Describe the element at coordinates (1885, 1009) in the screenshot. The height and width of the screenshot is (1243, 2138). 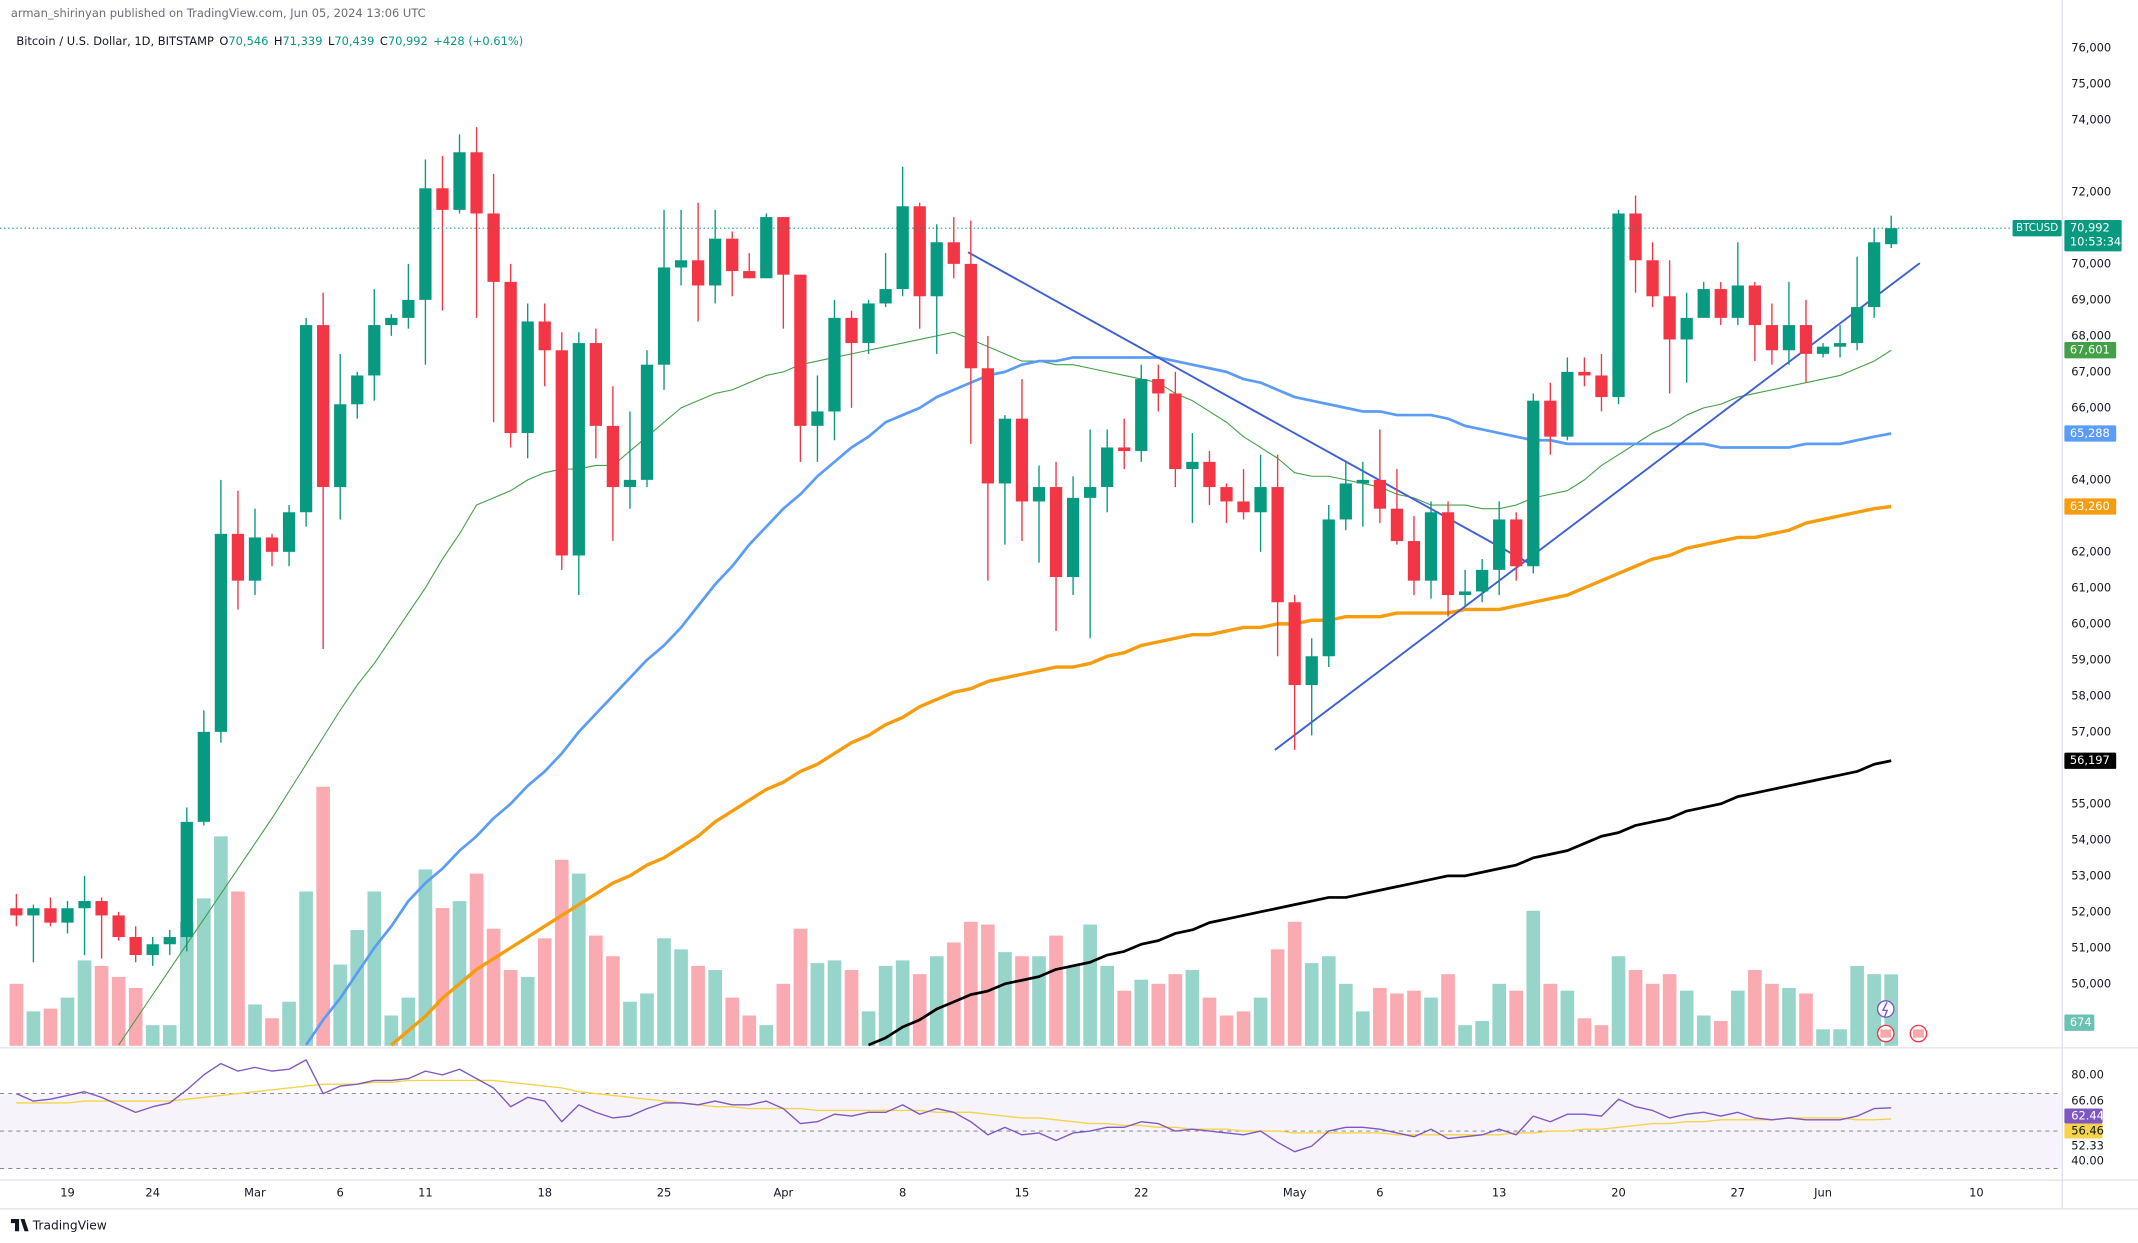
I see `event-icon` at that location.